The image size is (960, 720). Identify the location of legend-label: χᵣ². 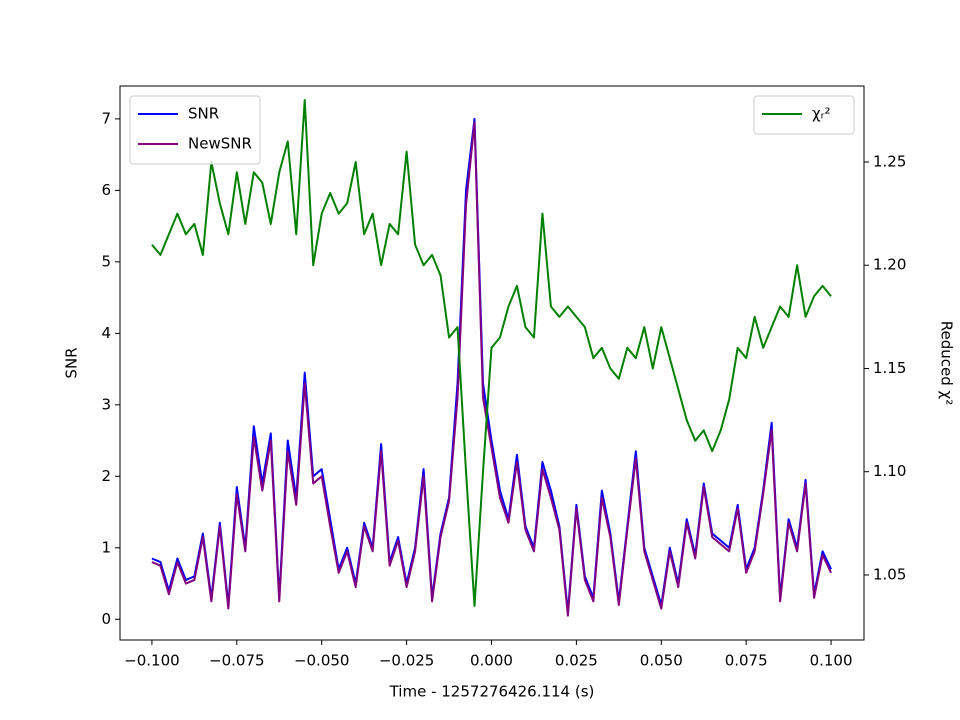
(821, 114).